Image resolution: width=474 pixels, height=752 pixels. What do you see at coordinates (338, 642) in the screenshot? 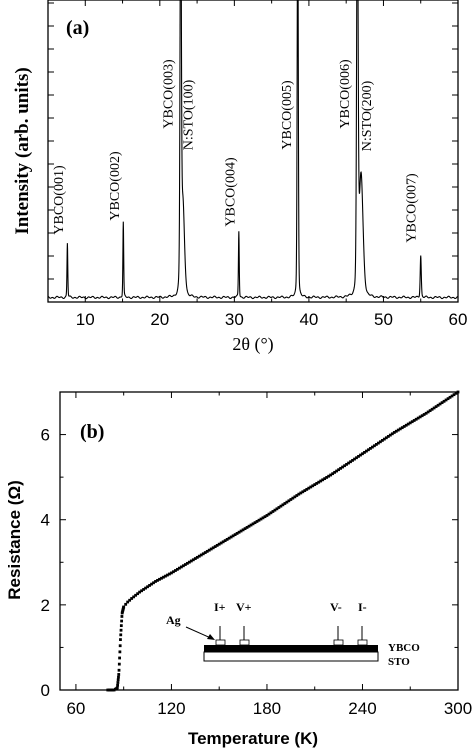
I see `ag-contact-v-minus` at bounding box center [338, 642].